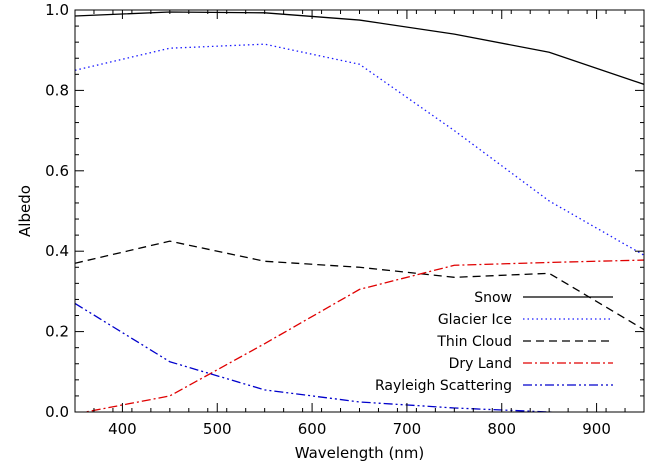 This screenshot has width=657, height=466. Describe the element at coordinates (312, 429) in the screenshot. I see `x-tick-label: 600` at that location.